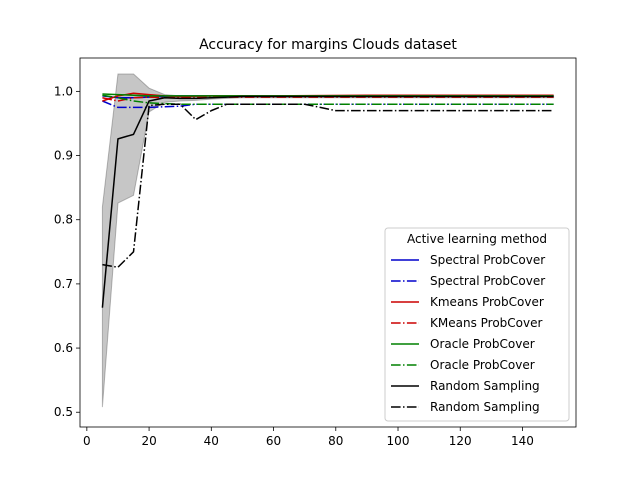 This screenshot has height=480, width=640. Describe the element at coordinates (87, 441) in the screenshot. I see `x-tick-label: 0` at that location.